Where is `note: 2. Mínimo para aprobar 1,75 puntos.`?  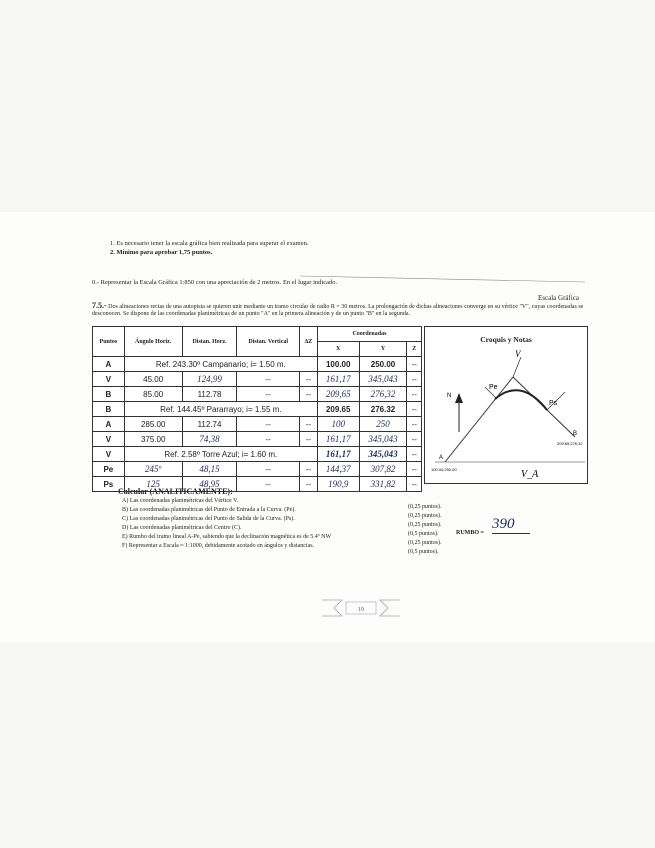 note: 2. Mínimo para aprobar 1,75 puntos. is located at coordinates (161, 252).